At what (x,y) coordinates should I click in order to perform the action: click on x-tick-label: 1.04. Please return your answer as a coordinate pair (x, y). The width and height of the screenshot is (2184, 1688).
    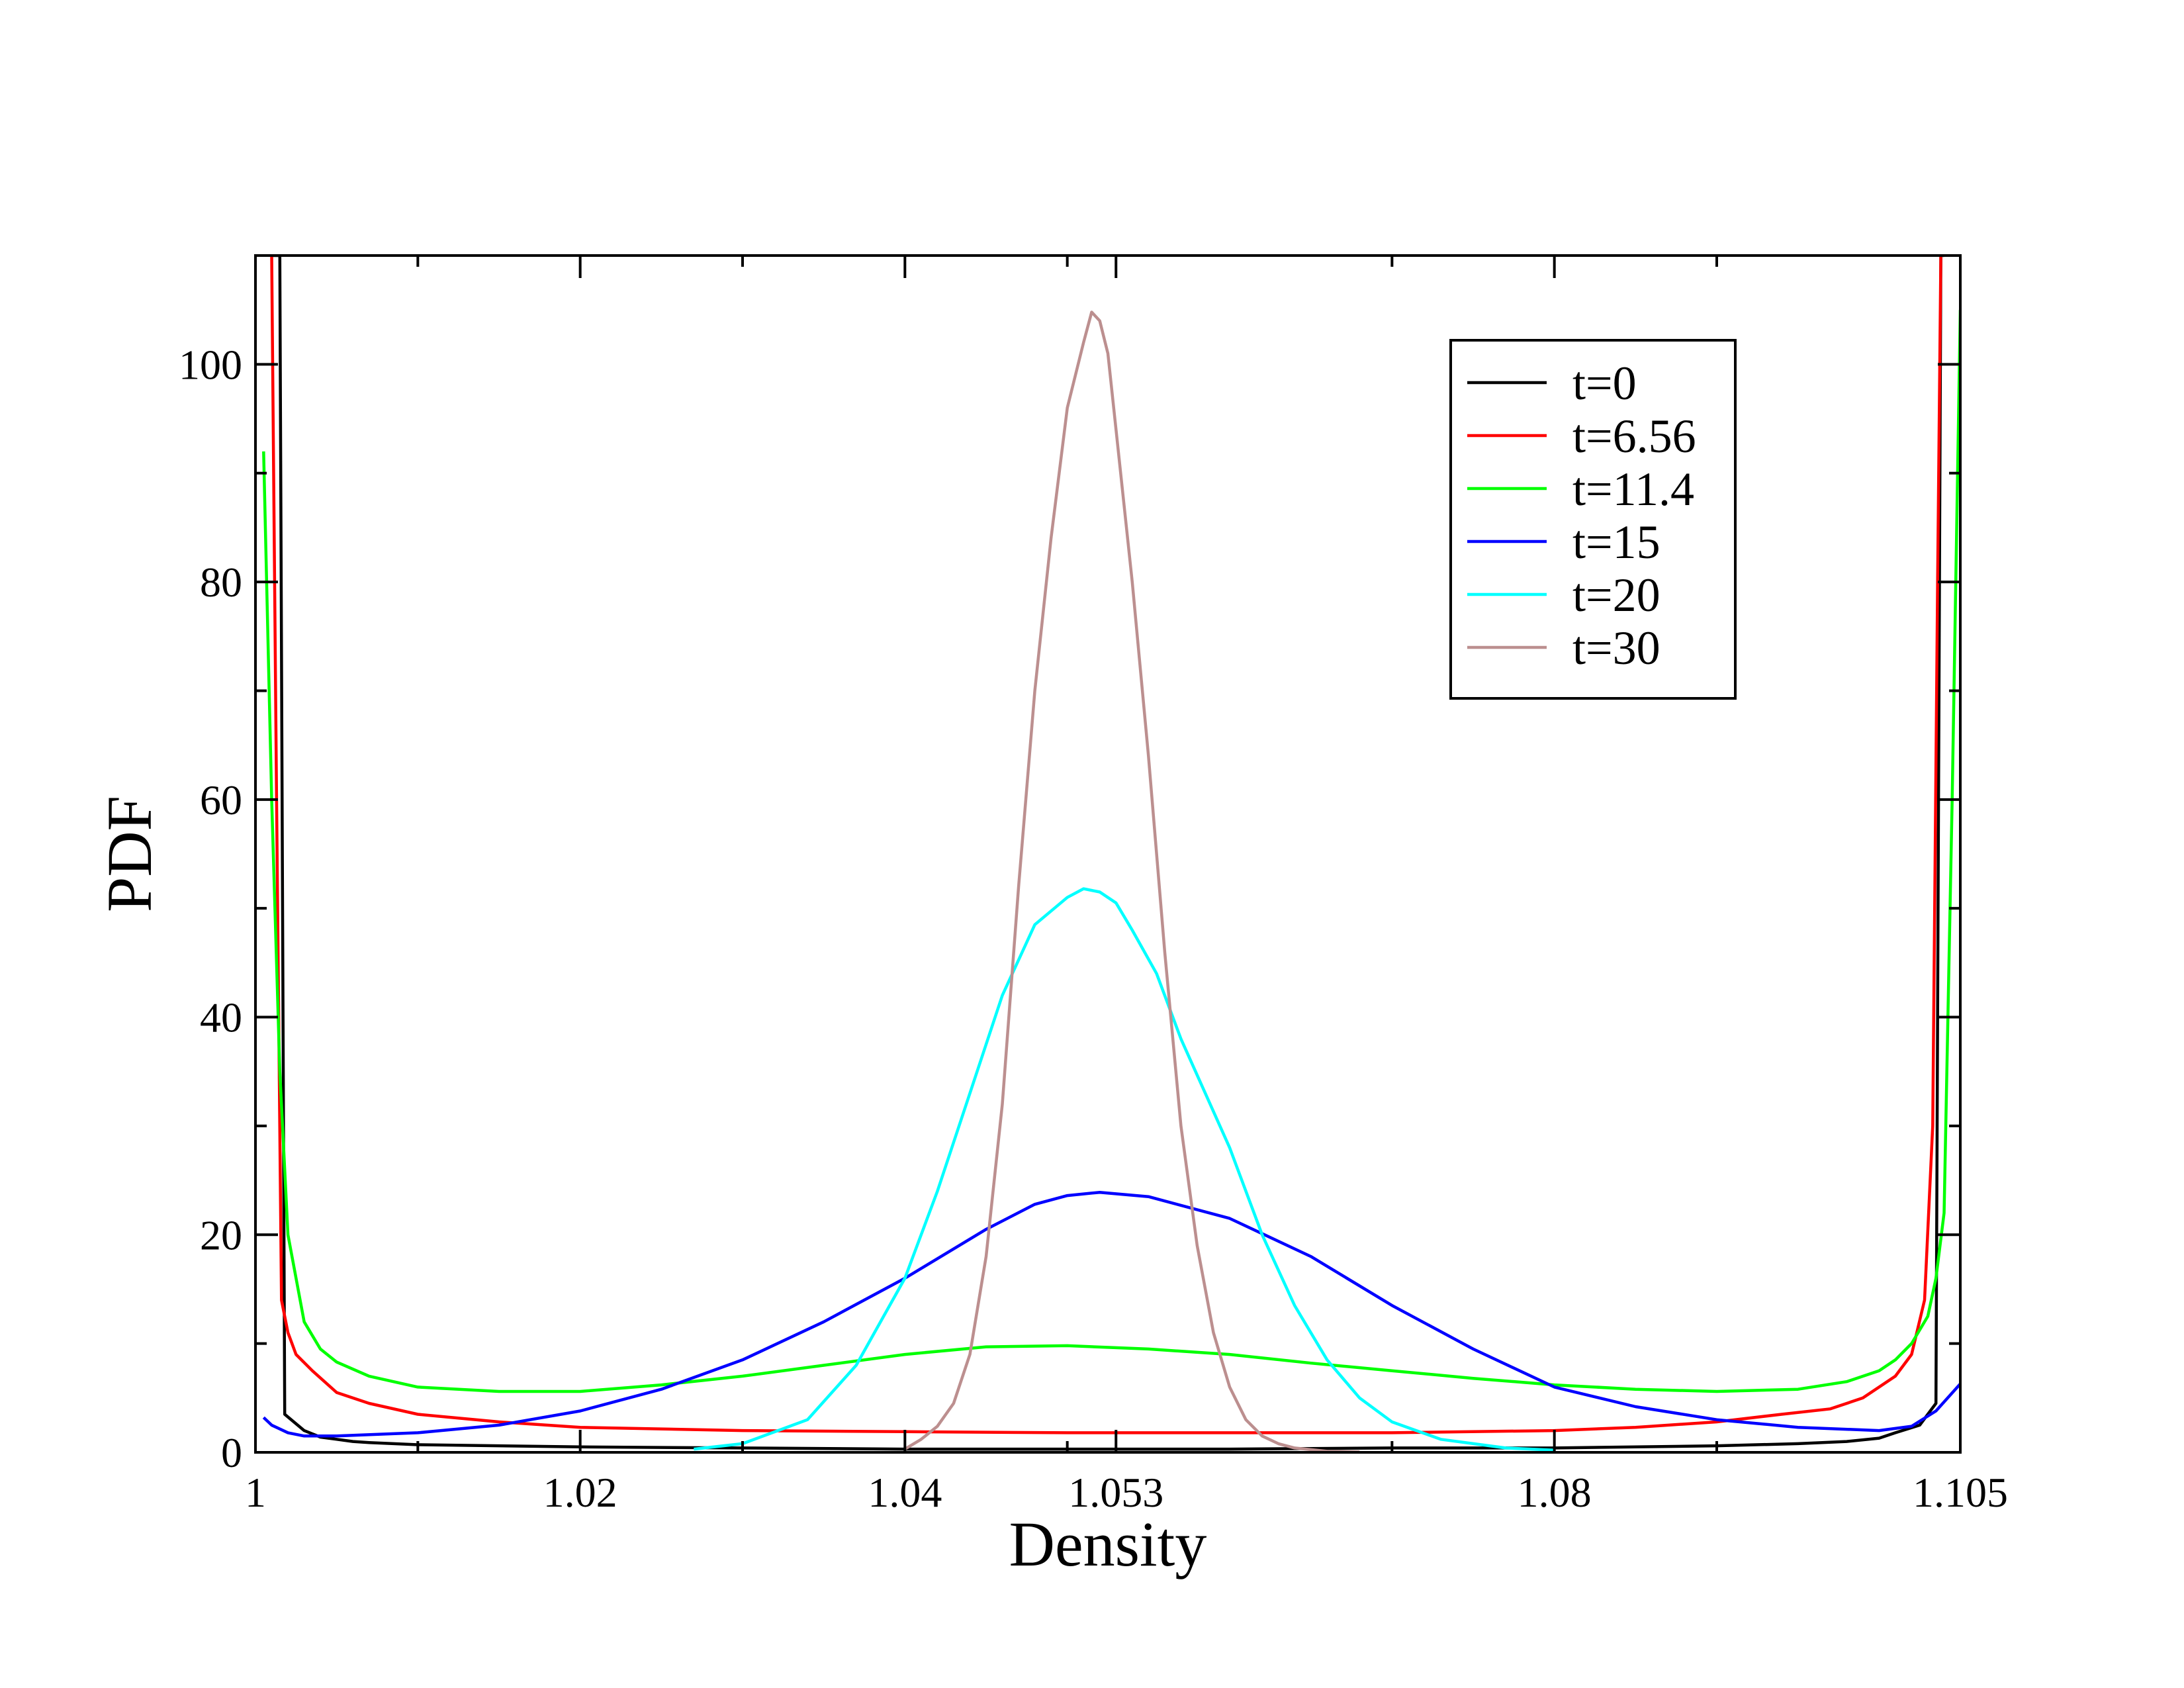
    Looking at the image, I should click on (905, 1492).